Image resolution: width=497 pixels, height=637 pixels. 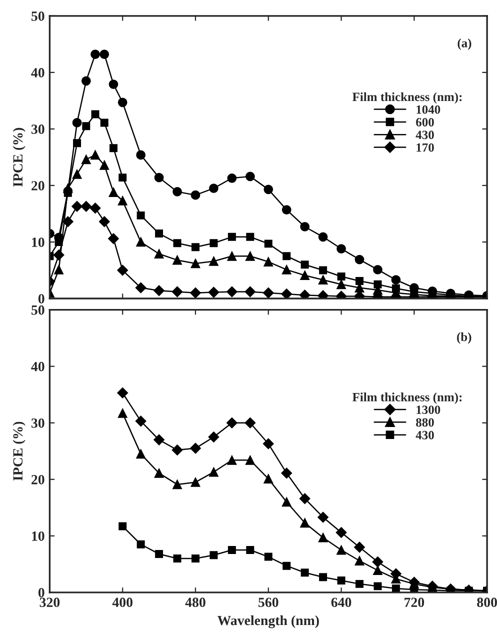 I want to click on annotation: (b), so click(x=464, y=338).